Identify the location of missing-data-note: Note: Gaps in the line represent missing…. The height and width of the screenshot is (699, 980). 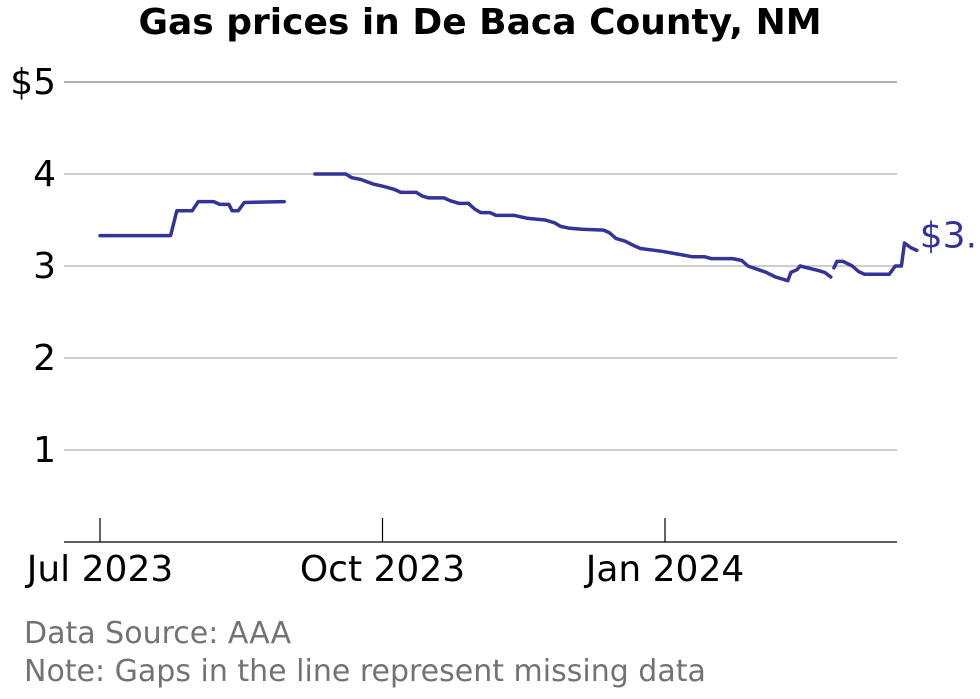
(365, 671).